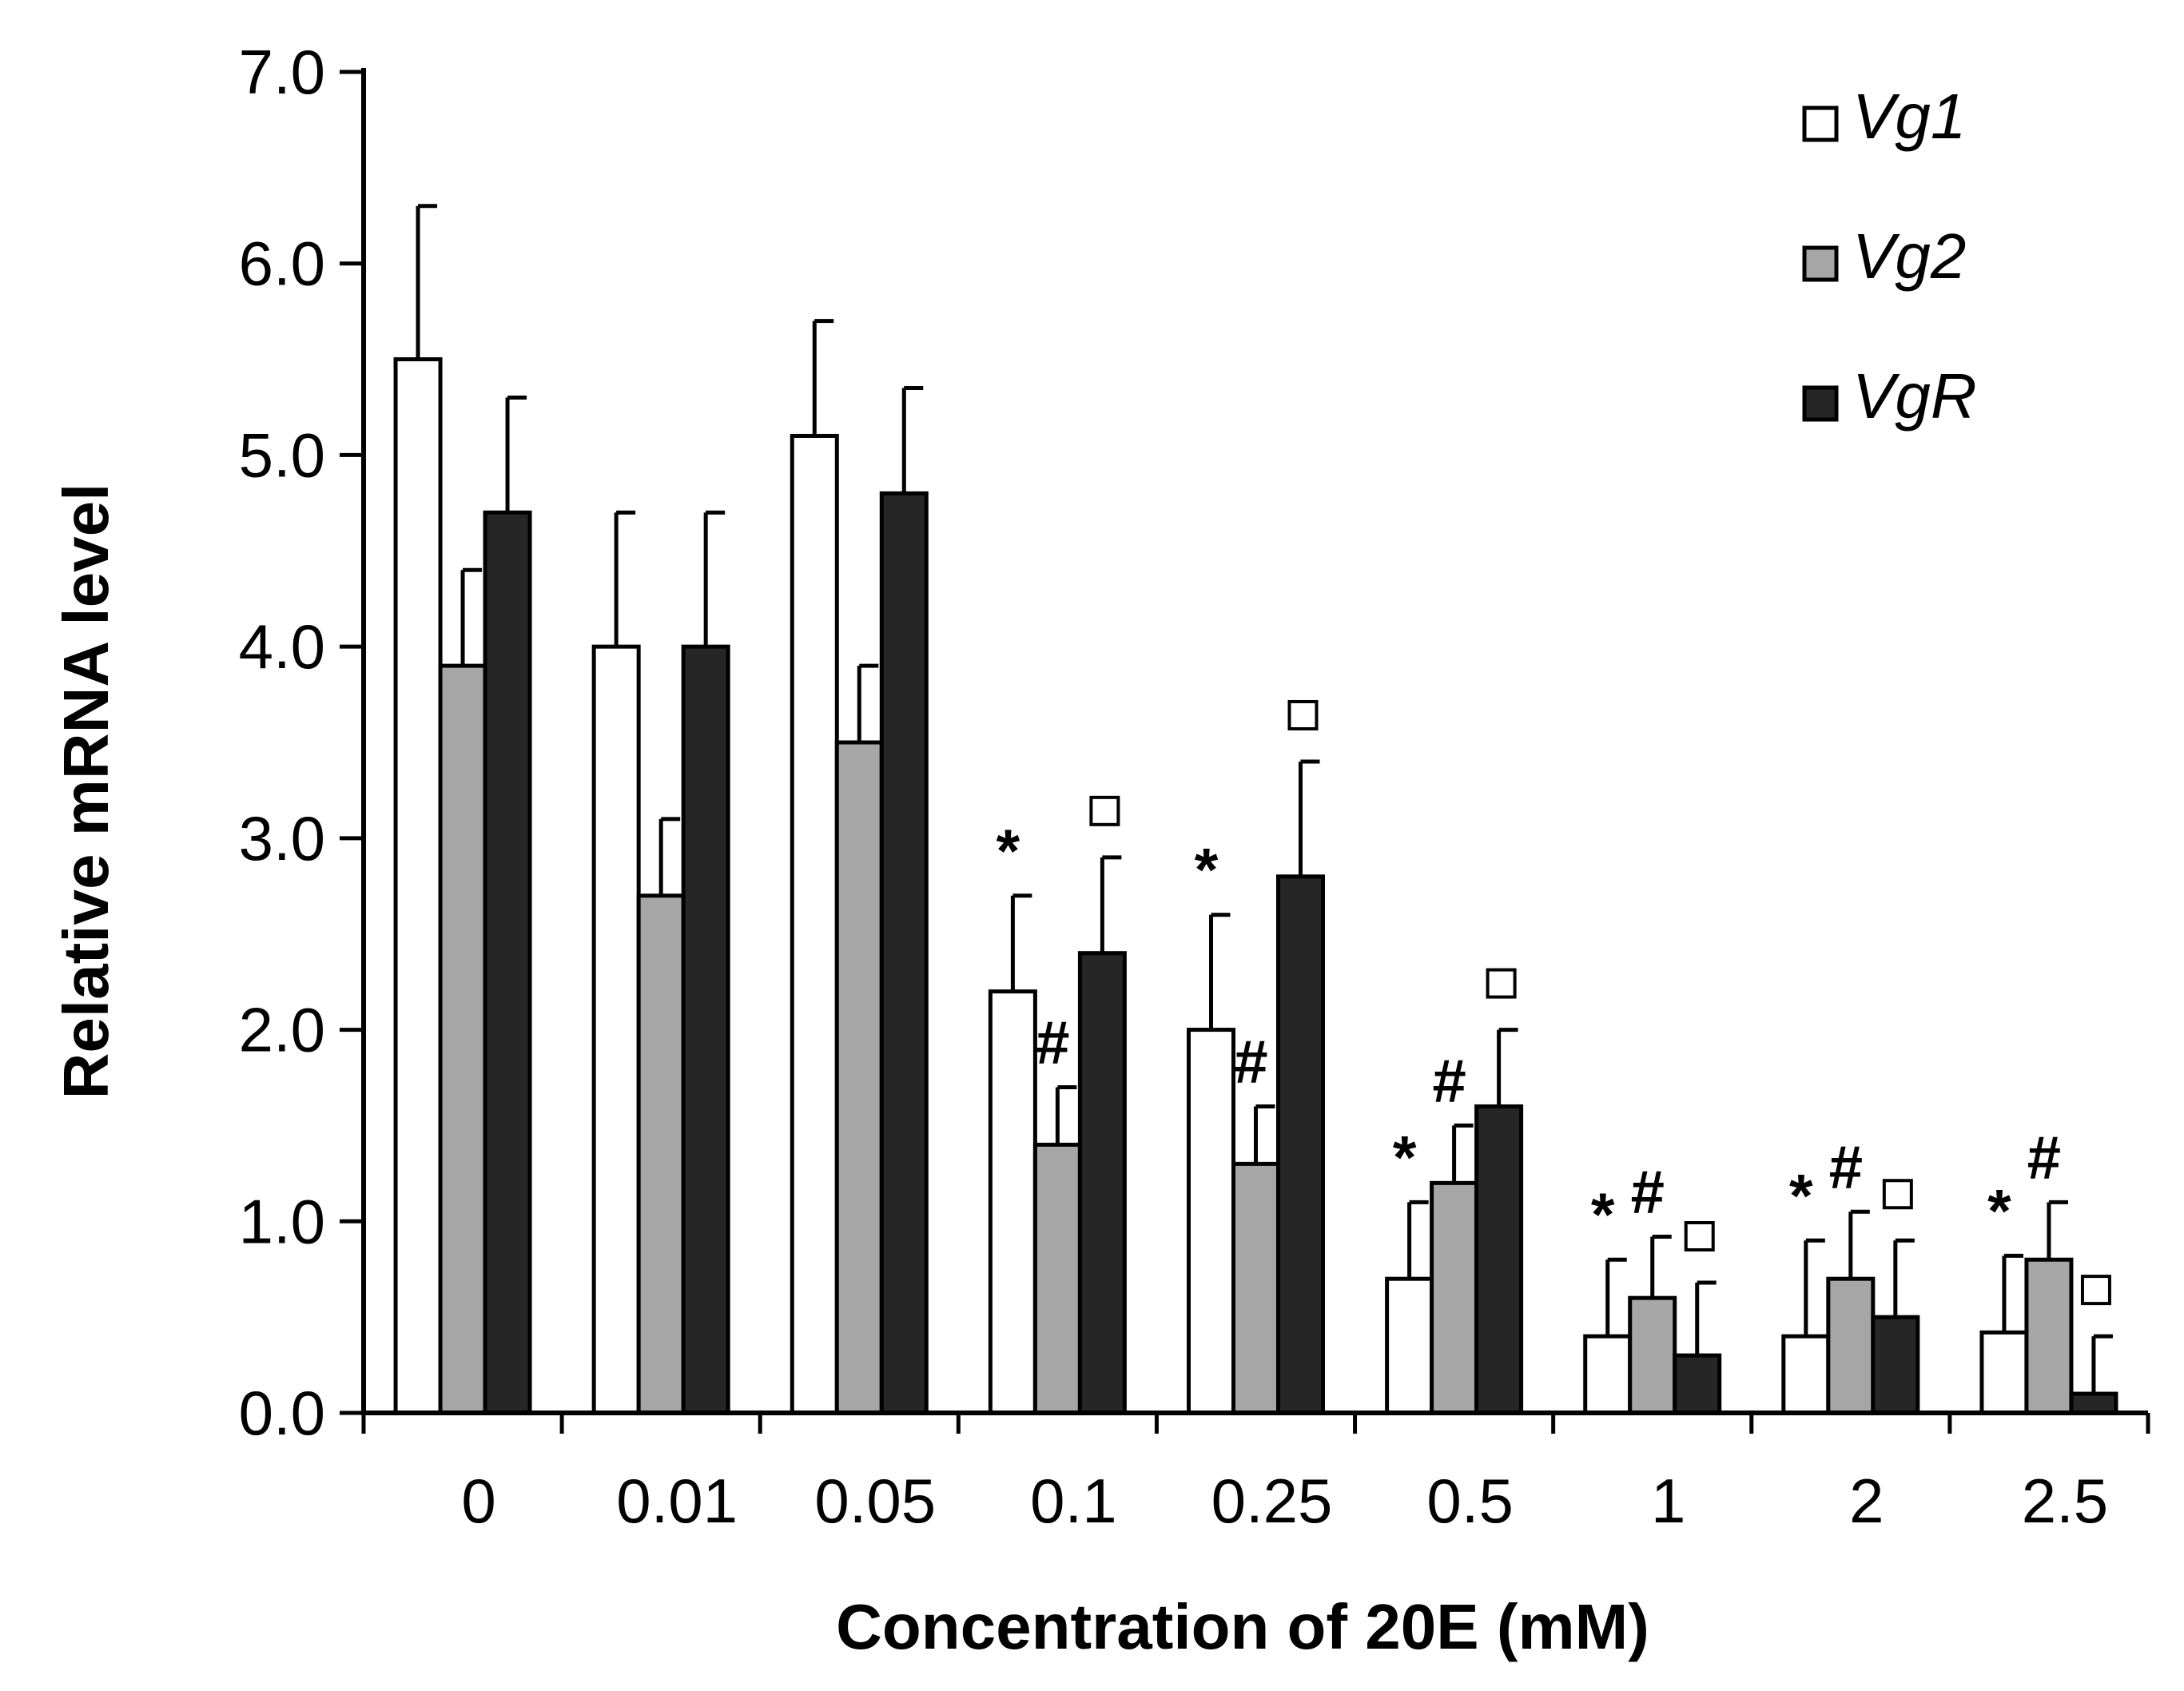 Image resolution: width=2184 pixels, height=1691 pixels. What do you see at coordinates (1820, 403) in the screenshot?
I see `legend-swatch-vgr` at bounding box center [1820, 403].